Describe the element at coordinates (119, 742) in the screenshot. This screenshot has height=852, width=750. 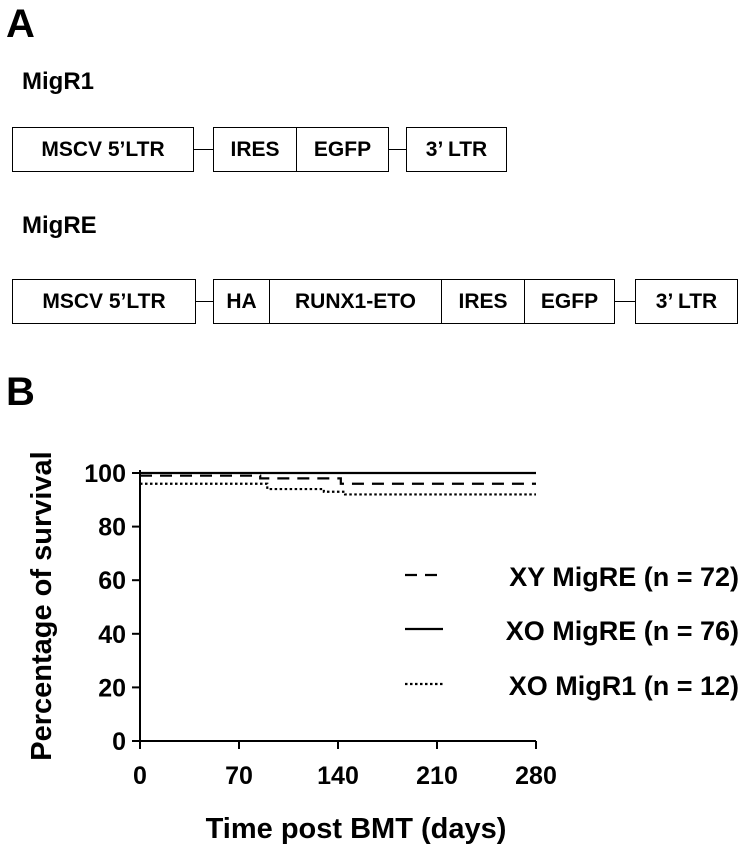
I see `y-tick-label: 0` at that location.